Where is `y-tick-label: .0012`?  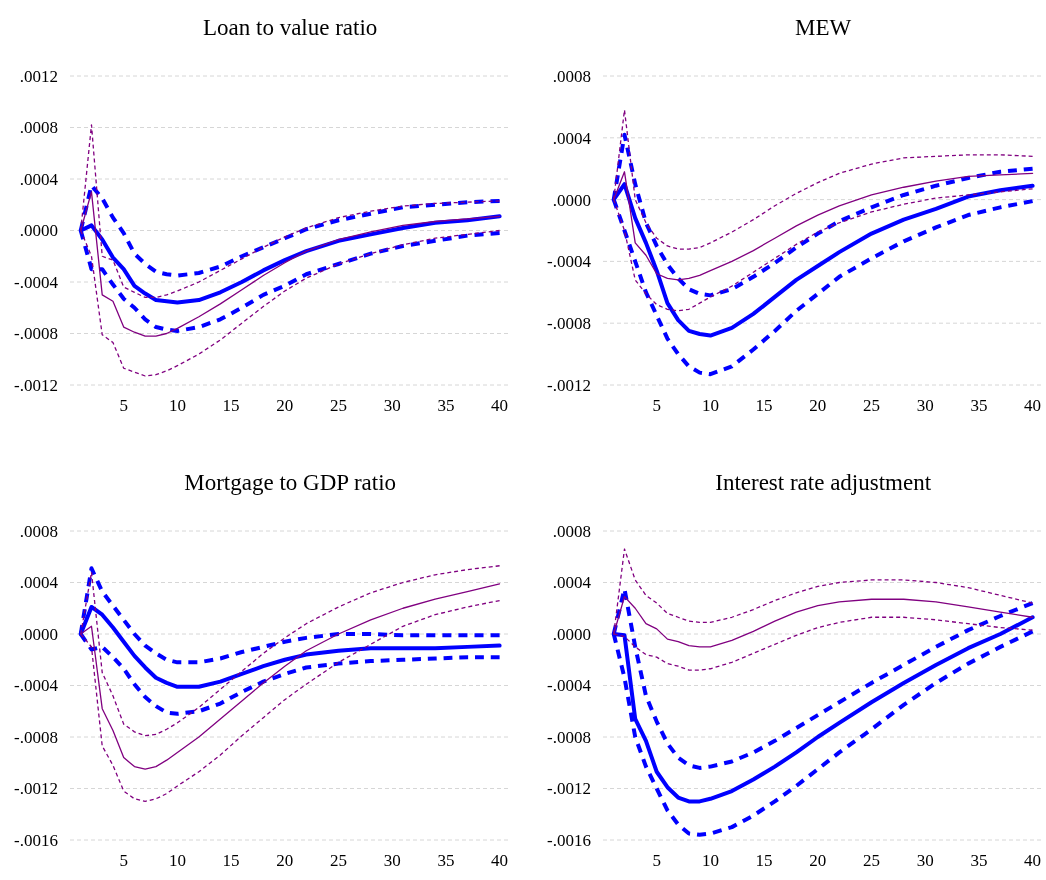
y-tick-label: .0012 is located at coordinates (38, 76).